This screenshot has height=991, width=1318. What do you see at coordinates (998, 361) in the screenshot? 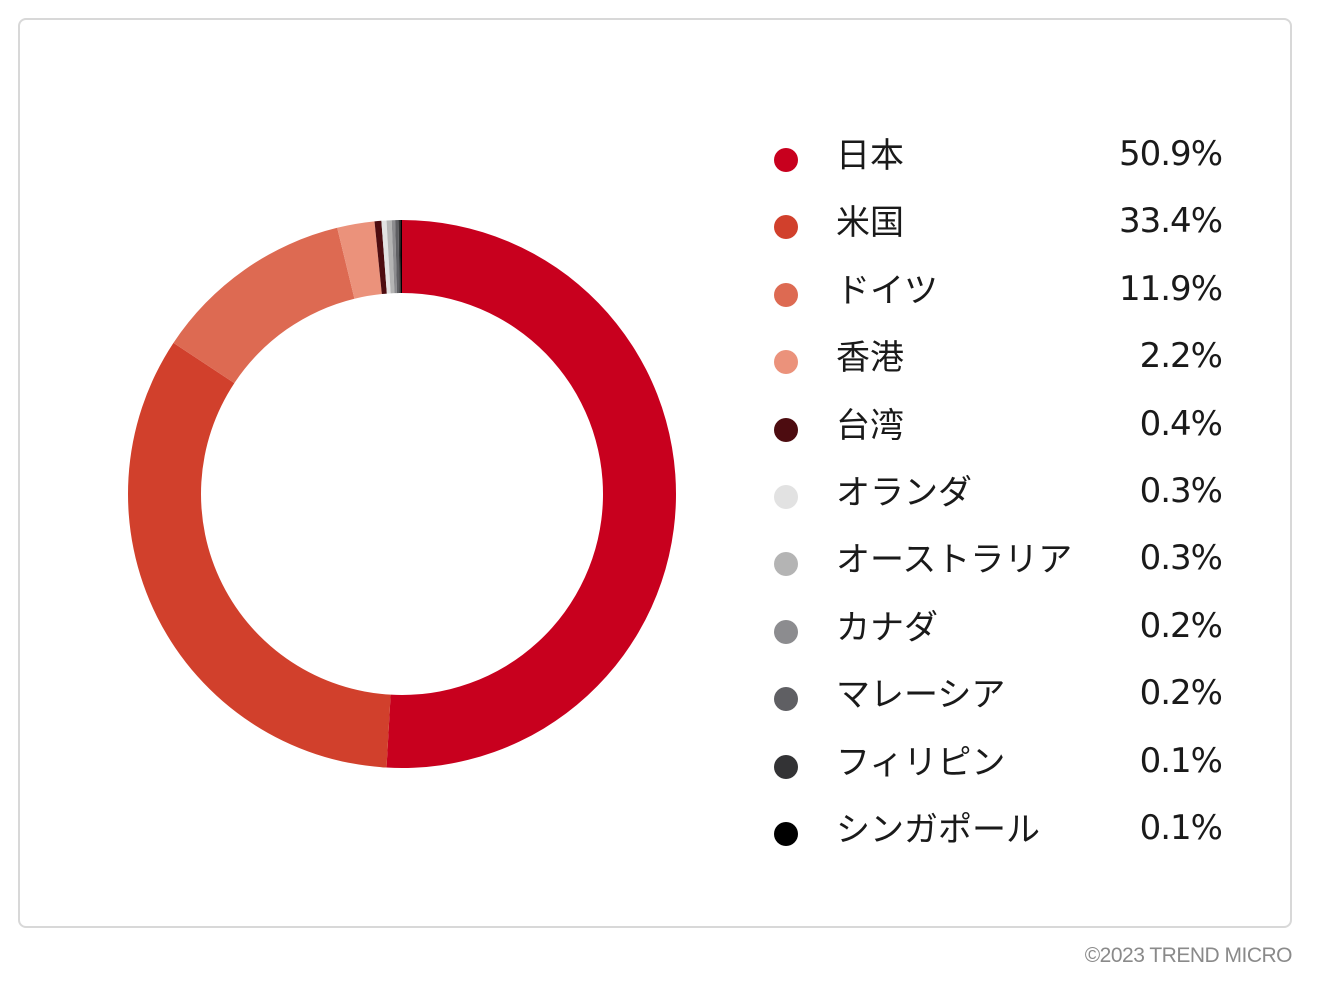
I see `legend-item: 香港 2.2%` at bounding box center [998, 361].